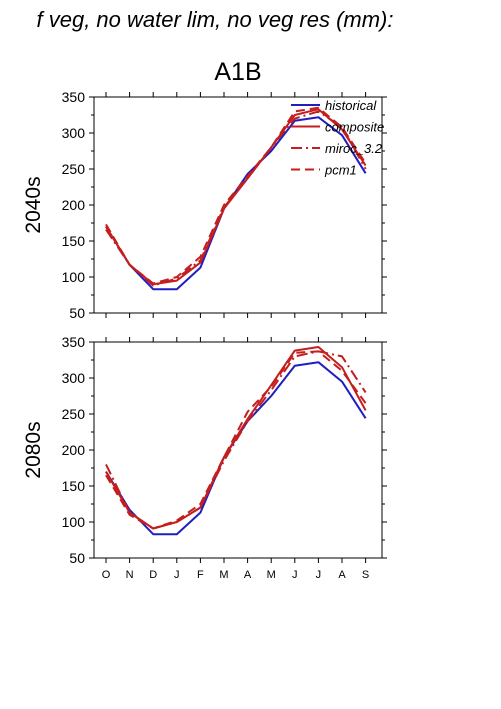 The height and width of the screenshot is (709, 501). What do you see at coordinates (130, 575) in the screenshot?
I see `x-tick-label: N` at bounding box center [130, 575].